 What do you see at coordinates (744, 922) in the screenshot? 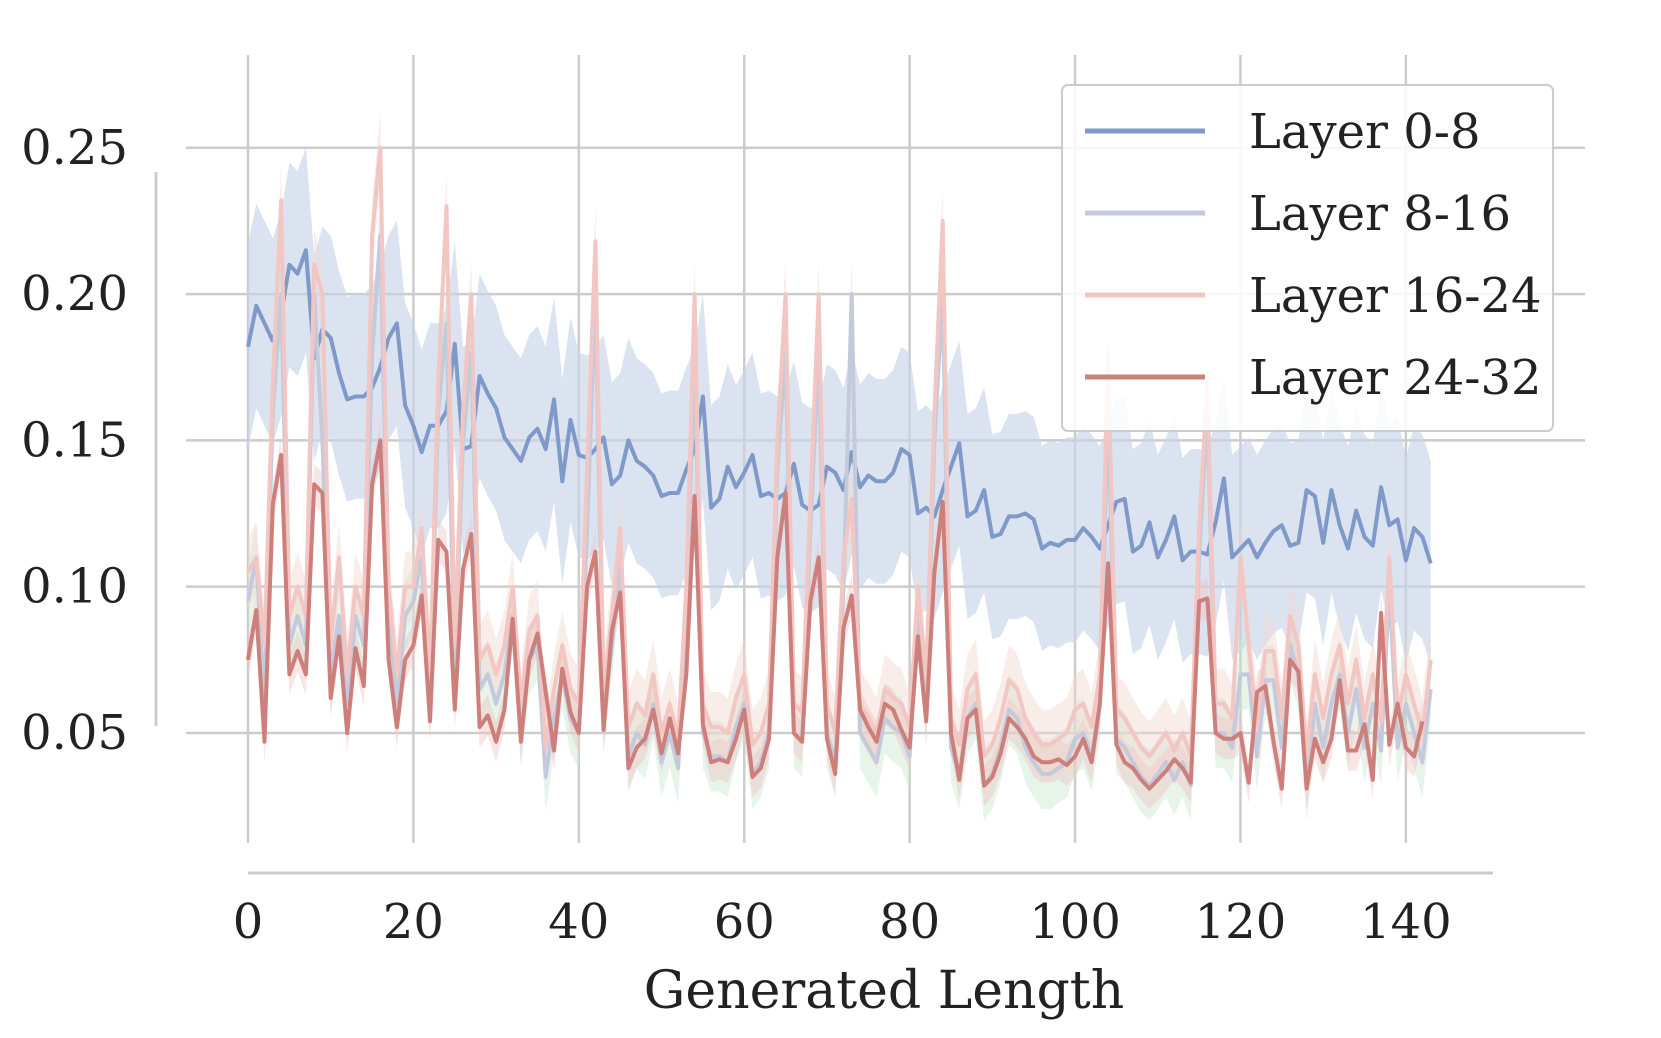
I see `x-tick-label: 60` at bounding box center [744, 922].